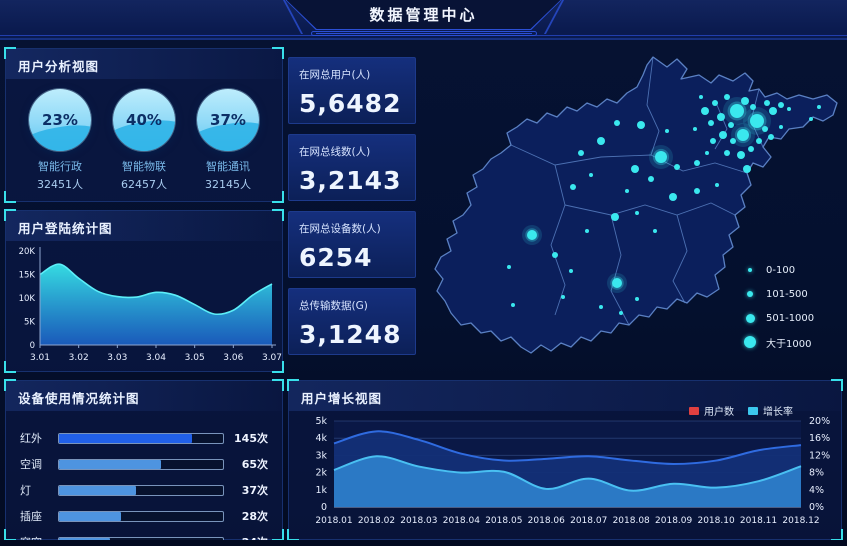 The height and width of the screenshot is (546, 847). What do you see at coordinates (819, 438) in the screenshot?
I see `svg-text: 16%` at bounding box center [819, 438].